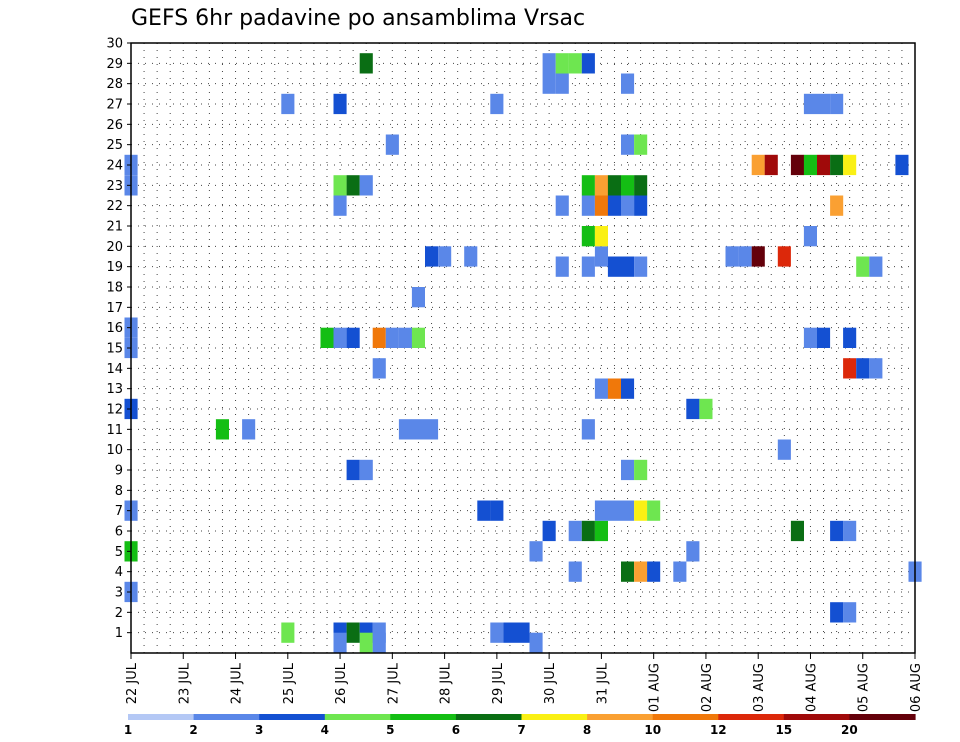  Describe the element at coordinates (456, 730) in the screenshot. I see `colorbar-label: 6` at that location.